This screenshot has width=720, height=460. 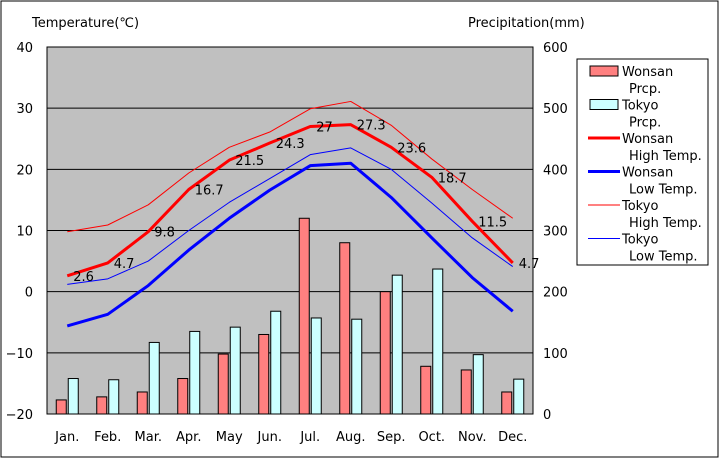 I want to click on x-tick-label: Feb., so click(x=107, y=437).